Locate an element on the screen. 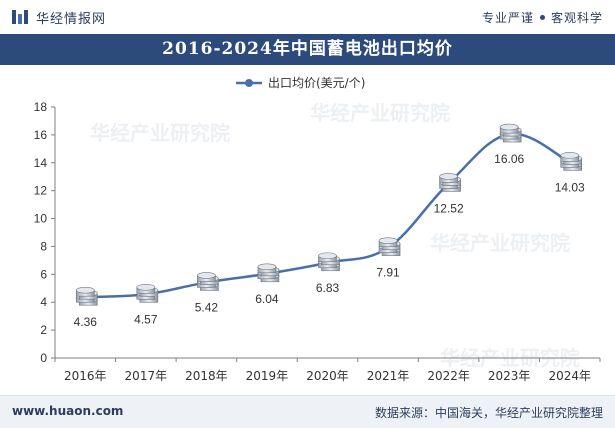  y-tick-label: 6 is located at coordinates (43, 274).